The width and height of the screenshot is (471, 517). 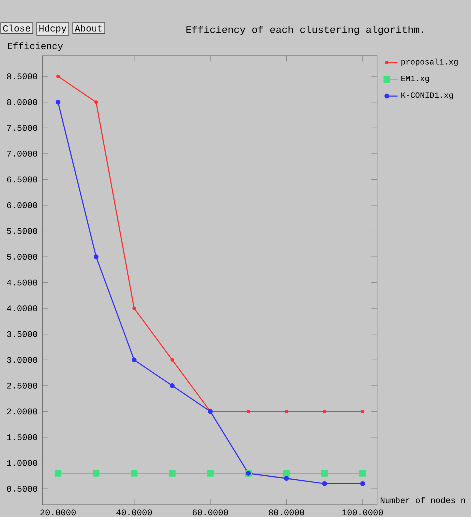 I want to click on y-tick-label: 8.0000, so click(x=22, y=102).